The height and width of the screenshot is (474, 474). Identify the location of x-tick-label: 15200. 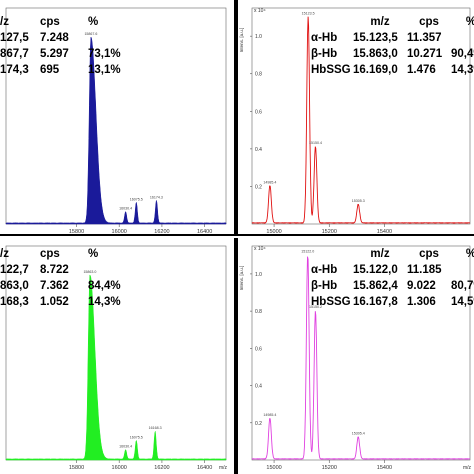
(329, 232).